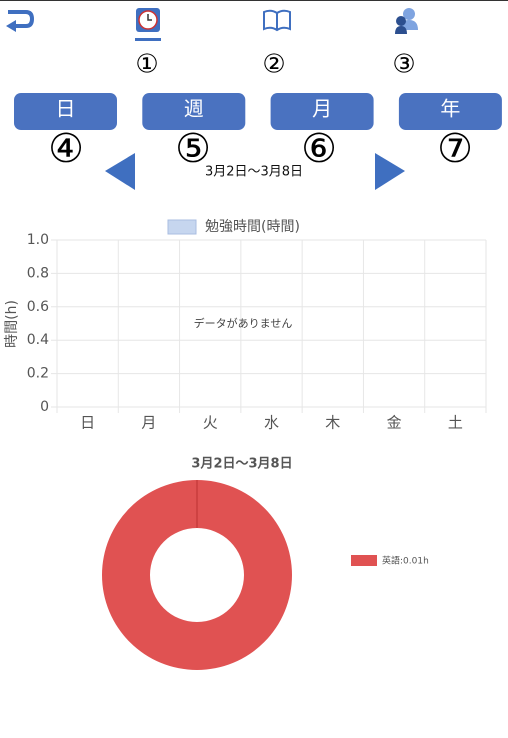 The image size is (508, 738). I want to click on date-range: 3月2日～3月8日, so click(254, 172).